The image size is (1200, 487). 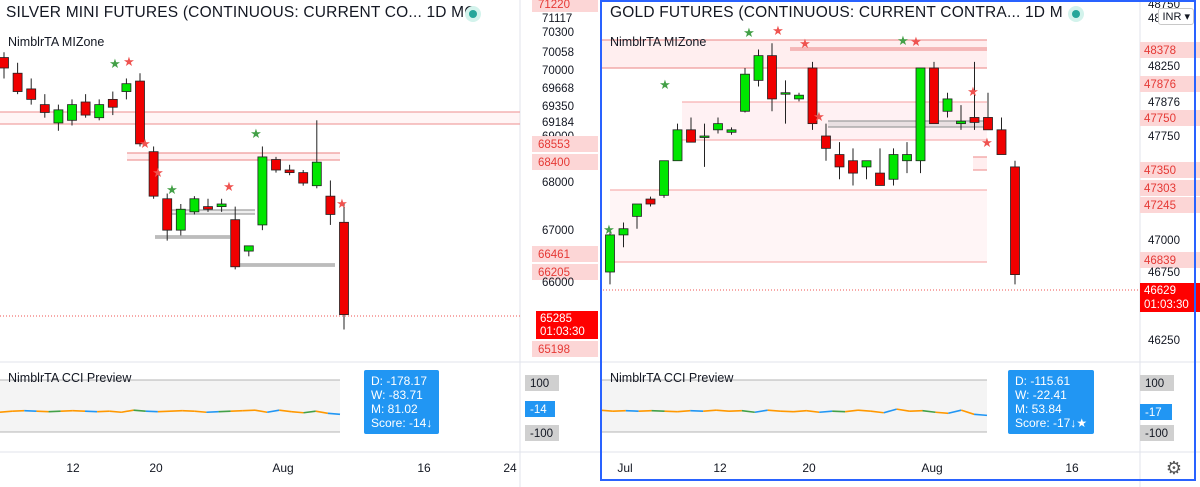 What do you see at coordinates (556, 319) in the screenshot?
I see `price-tag-text: 65285` at bounding box center [556, 319].